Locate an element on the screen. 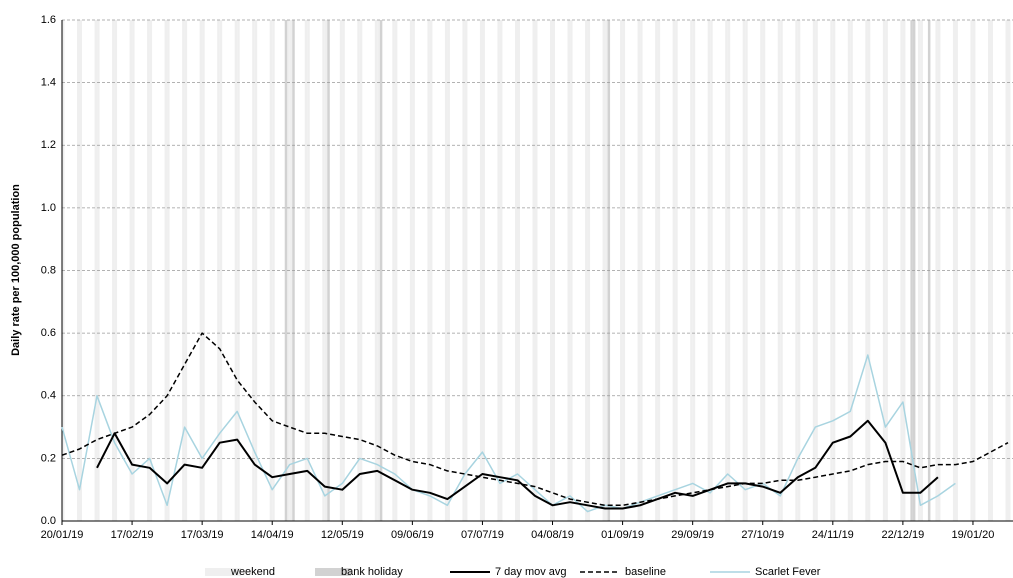 The image size is (1013, 578). x-tick-label: 12/05/19 is located at coordinates (342, 535).